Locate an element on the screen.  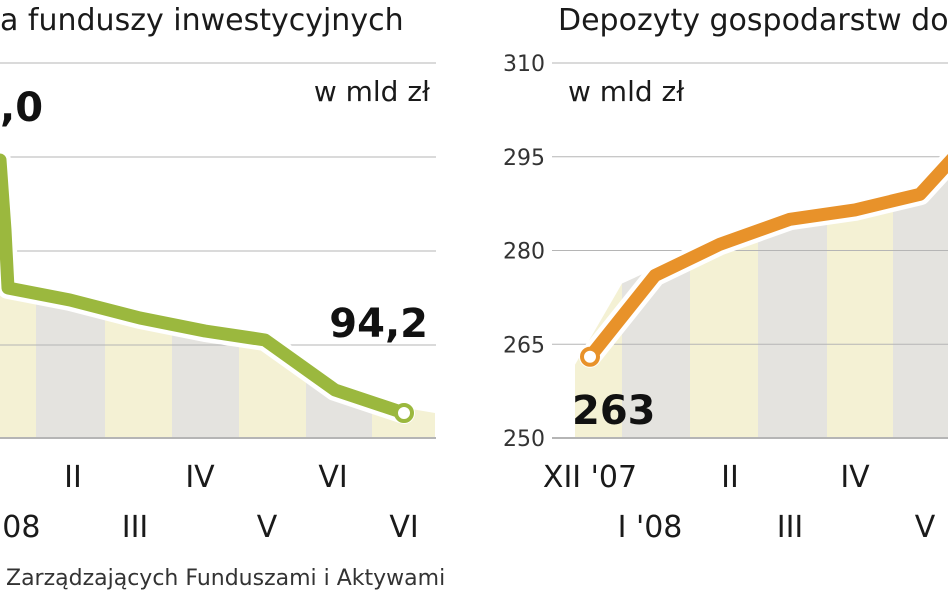
left-chart-title: a funduszy inwestycyjnych is located at coordinates (202, 20).